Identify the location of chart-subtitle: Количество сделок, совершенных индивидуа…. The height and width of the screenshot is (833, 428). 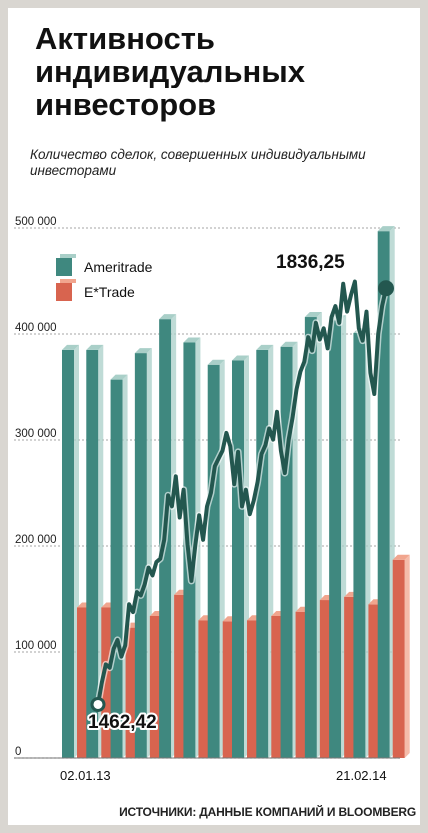
(198, 162).